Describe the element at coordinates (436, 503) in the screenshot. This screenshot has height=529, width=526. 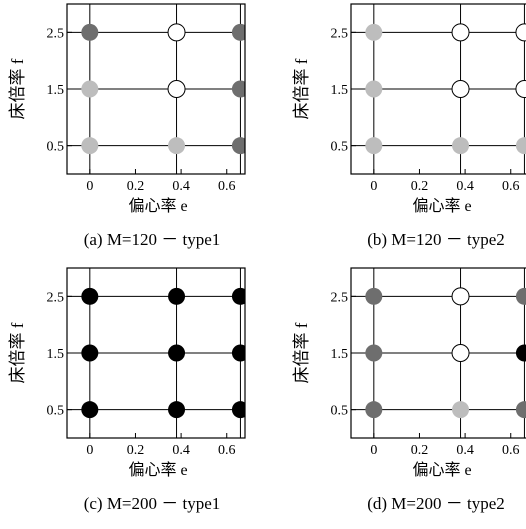
I see `panel-caption: (d) M=200 － type2` at that location.